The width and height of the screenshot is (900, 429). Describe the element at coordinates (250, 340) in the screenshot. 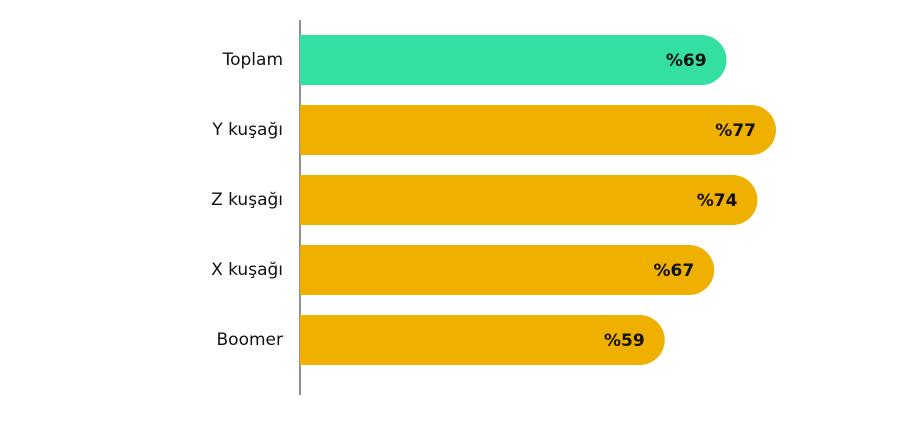

I see `category-label: Boomer` at that location.